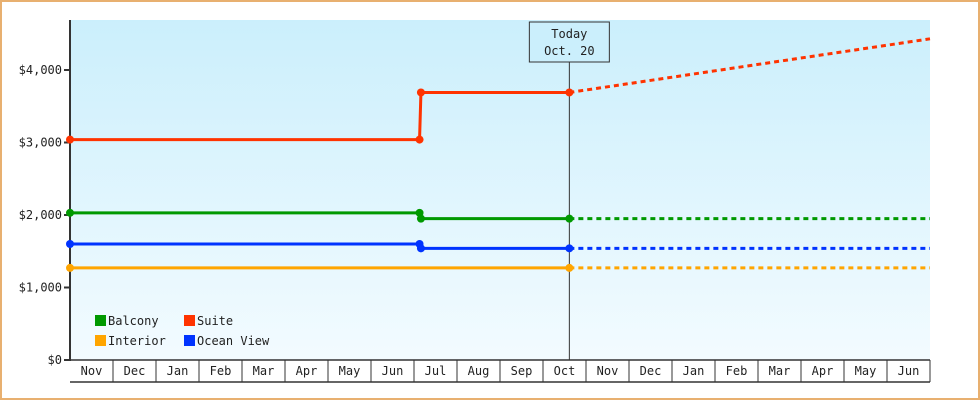 The image size is (980, 400). What do you see at coordinates (565, 371) in the screenshot?
I see `x-tick-label: Oct` at bounding box center [565, 371].